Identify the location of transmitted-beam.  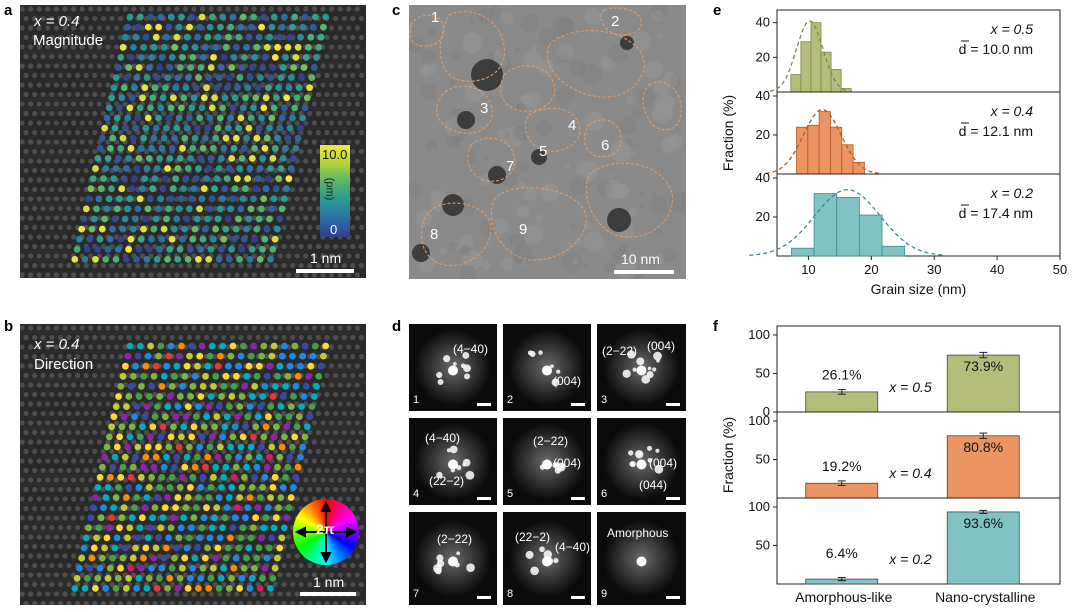
(641, 561).